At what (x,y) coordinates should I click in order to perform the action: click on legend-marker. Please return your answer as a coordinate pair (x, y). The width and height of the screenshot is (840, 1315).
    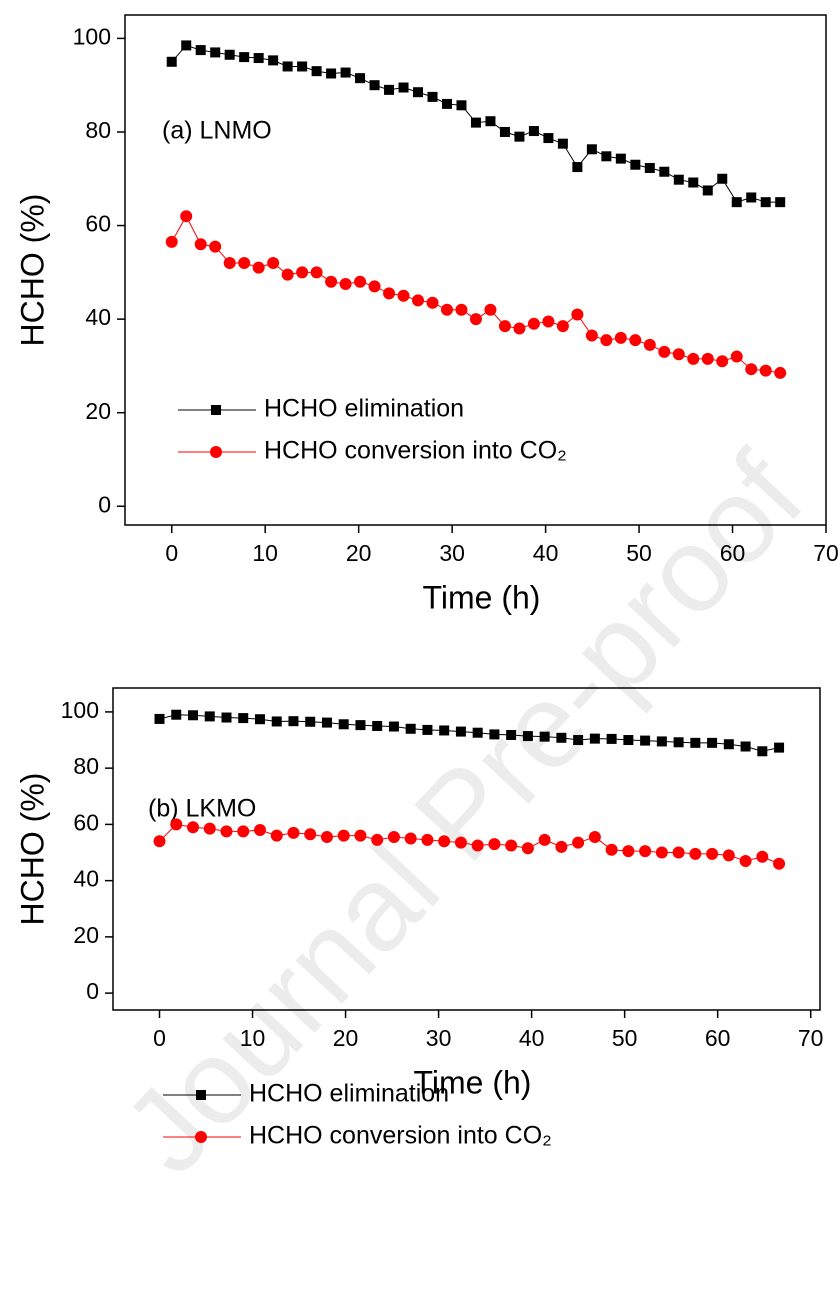
    Looking at the image, I should click on (201, 1137).